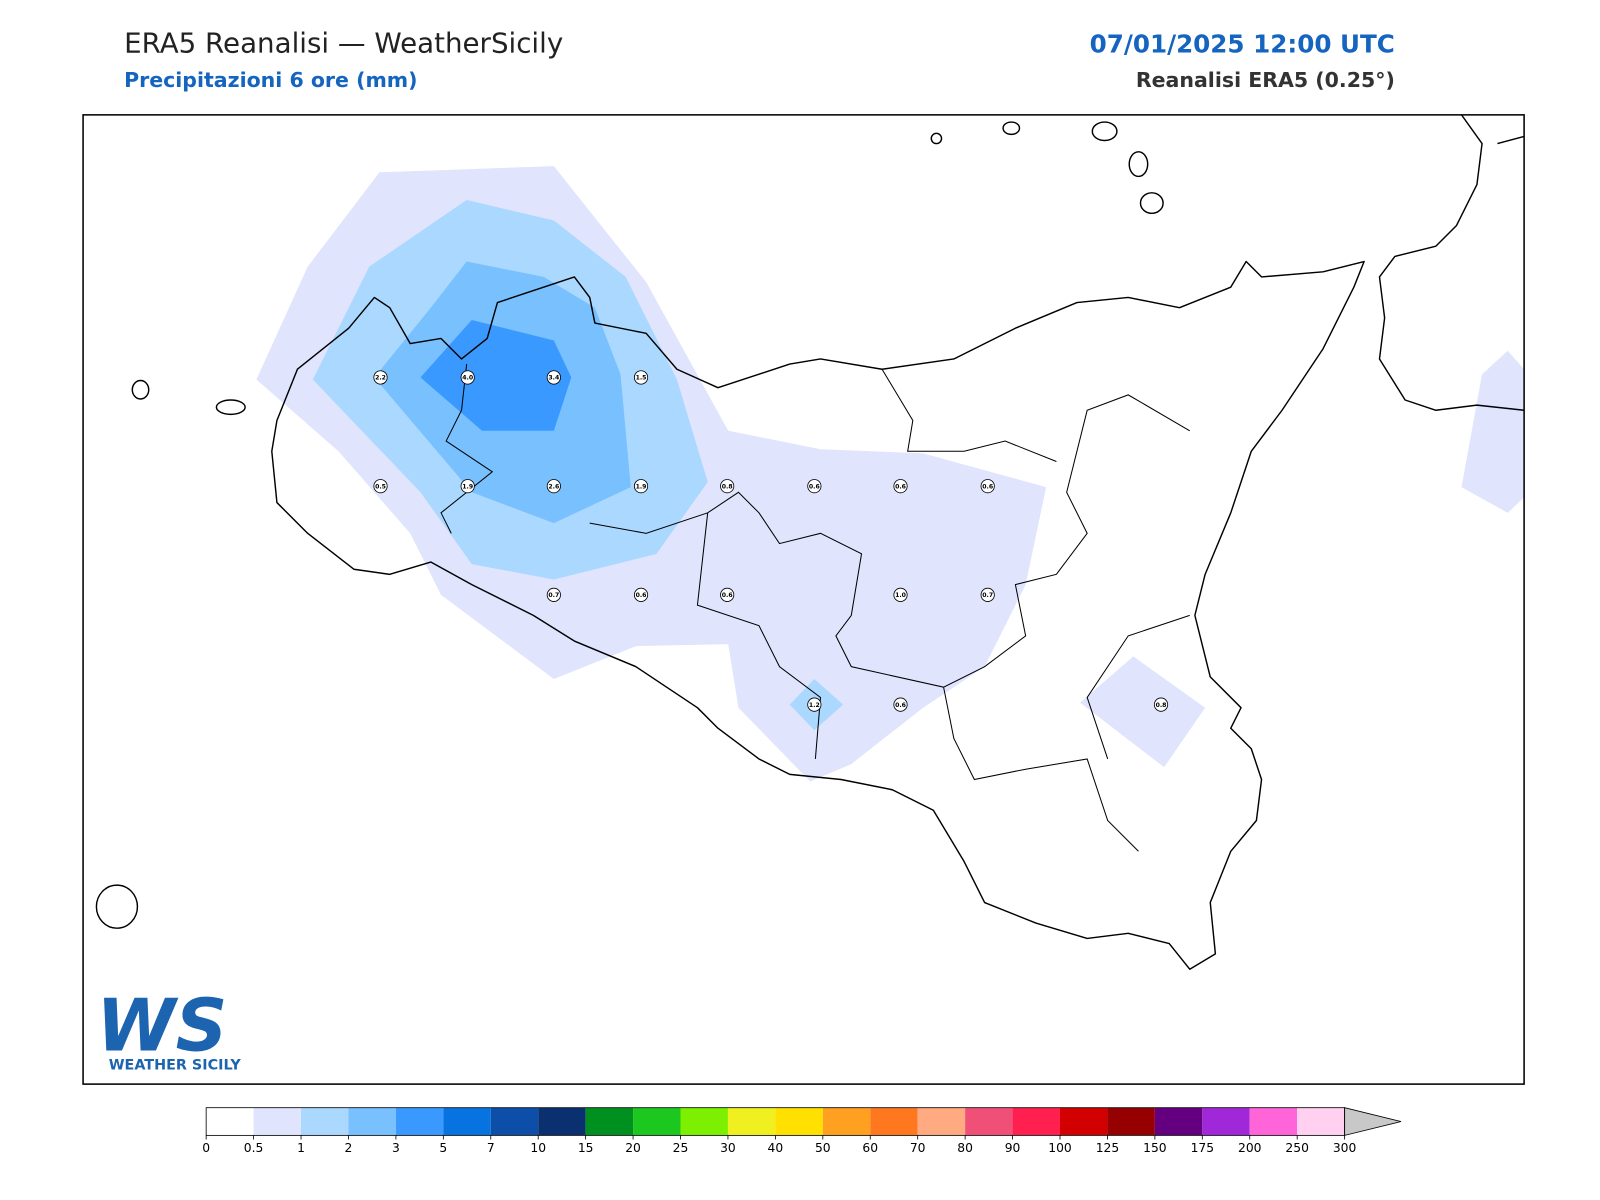 The width and height of the screenshot is (1600, 1200). I want to click on station-value: 0.5, so click(380, 486).